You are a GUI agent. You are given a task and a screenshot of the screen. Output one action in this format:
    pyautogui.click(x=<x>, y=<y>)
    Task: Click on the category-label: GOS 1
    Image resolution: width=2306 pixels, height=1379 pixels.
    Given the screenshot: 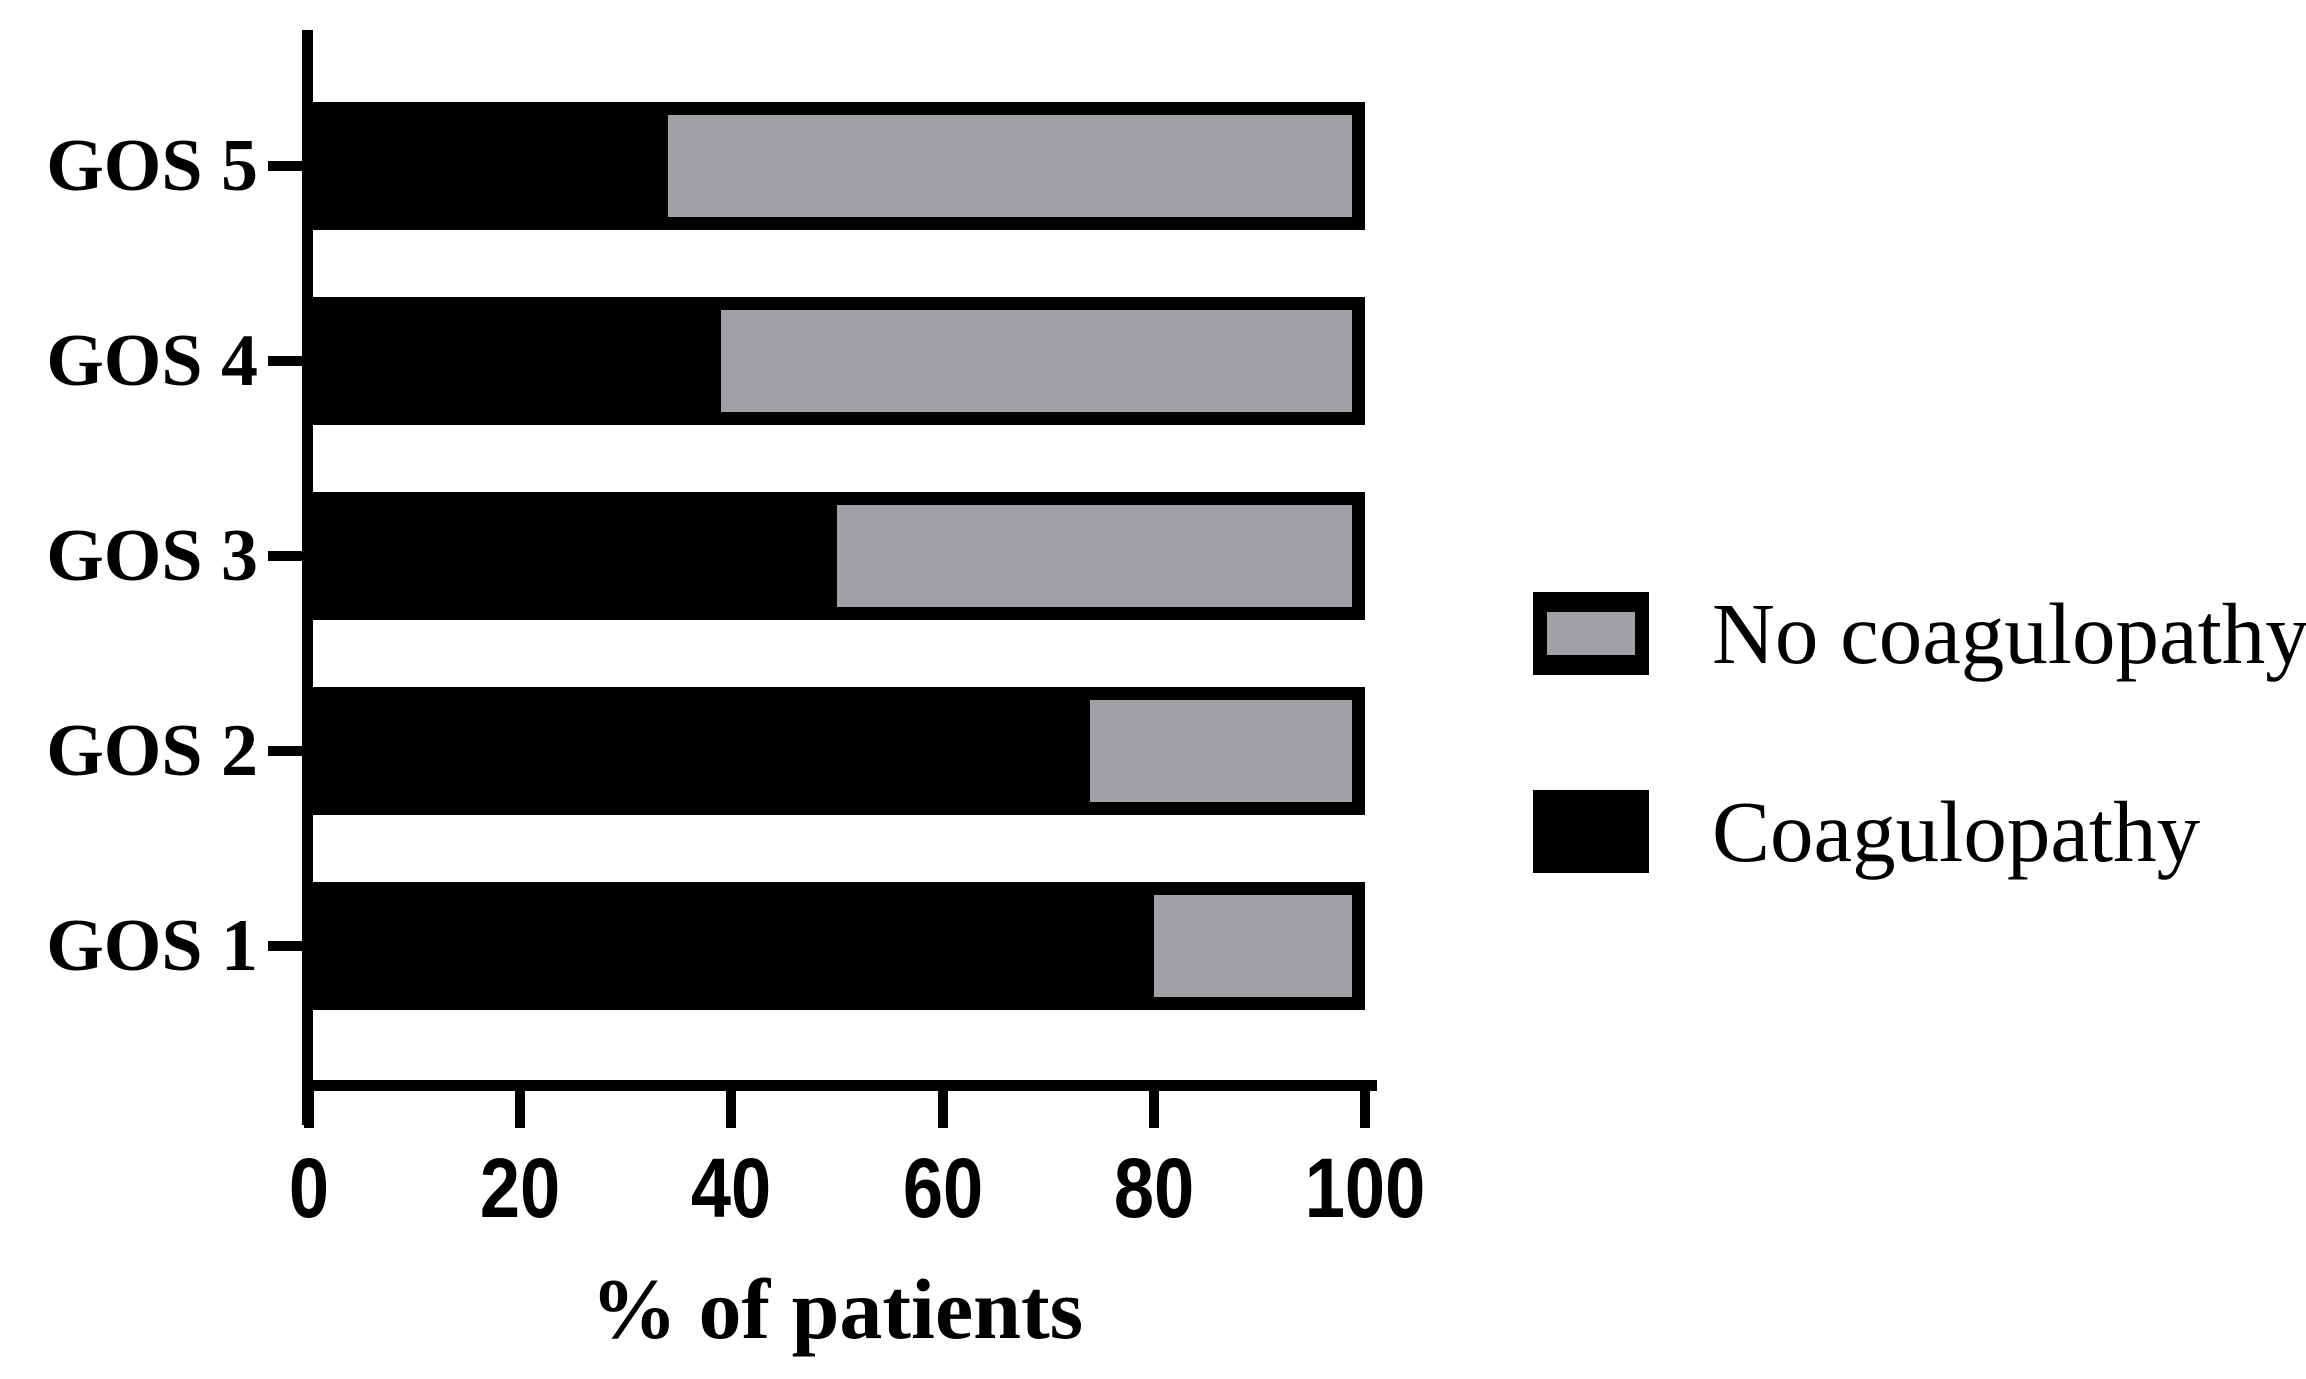 What is the action you would take?
    pyautogui.click(x=152, y=946)
    